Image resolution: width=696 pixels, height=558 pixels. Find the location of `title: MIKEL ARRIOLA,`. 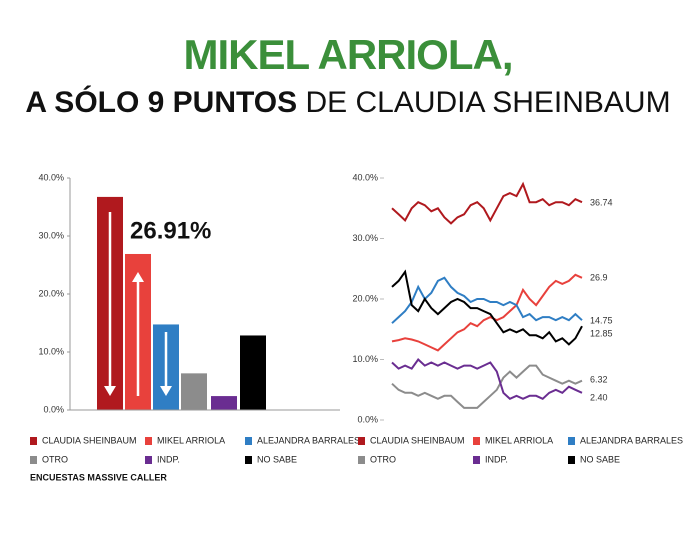

title: MIKEL ARRIOLA, is located at coordinates (348, 54).